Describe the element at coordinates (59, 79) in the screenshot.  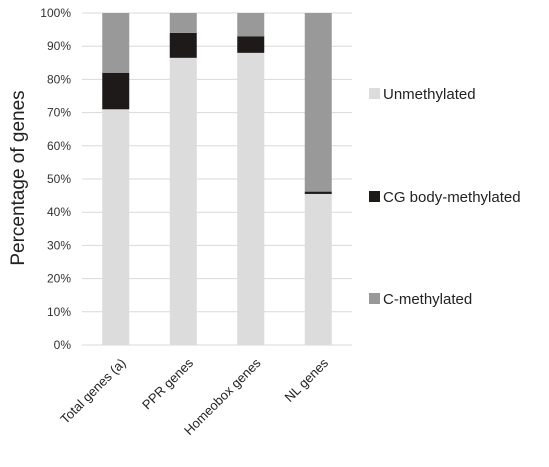
I see `y-tick-label: 80%` at that location.